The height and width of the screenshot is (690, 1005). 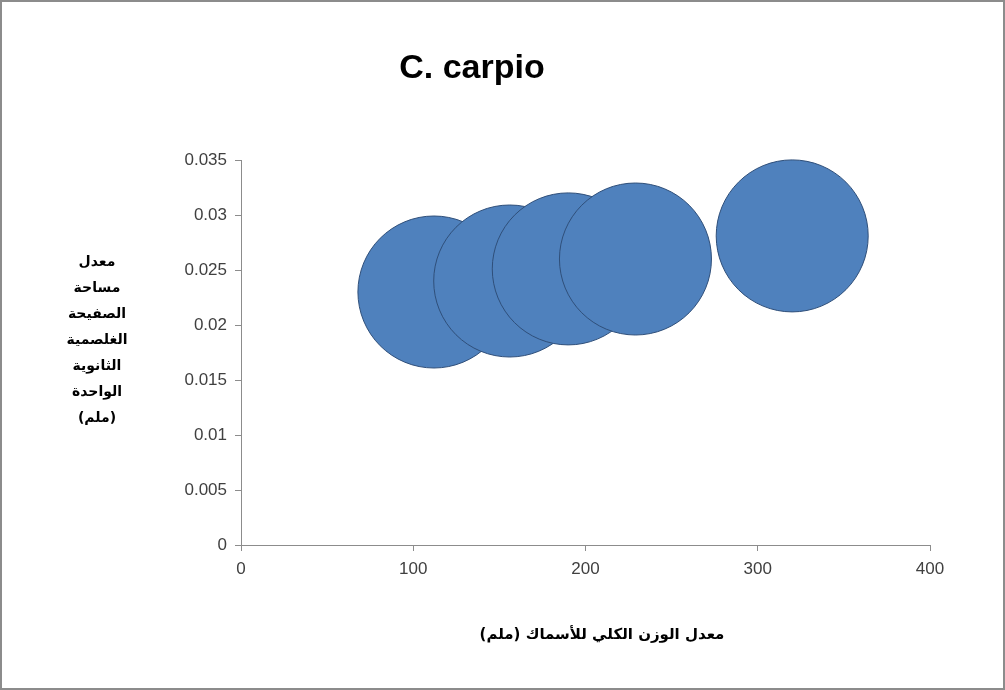 What do you see at coordinates (210, 214) in the screenshot?
I see `y-tick-label: 0.03` at bounding box center [210, 214].